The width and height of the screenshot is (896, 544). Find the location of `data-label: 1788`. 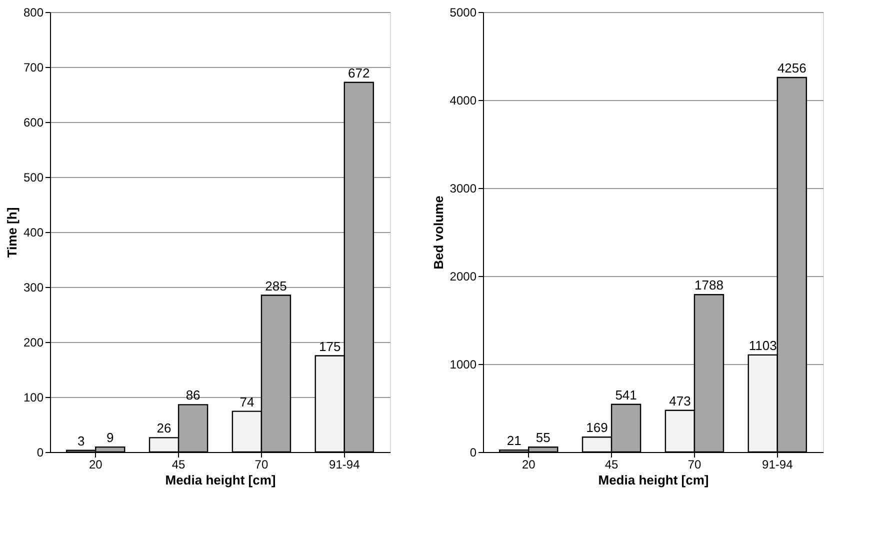

data-label: 1788 is located at coordinates (709, 285).